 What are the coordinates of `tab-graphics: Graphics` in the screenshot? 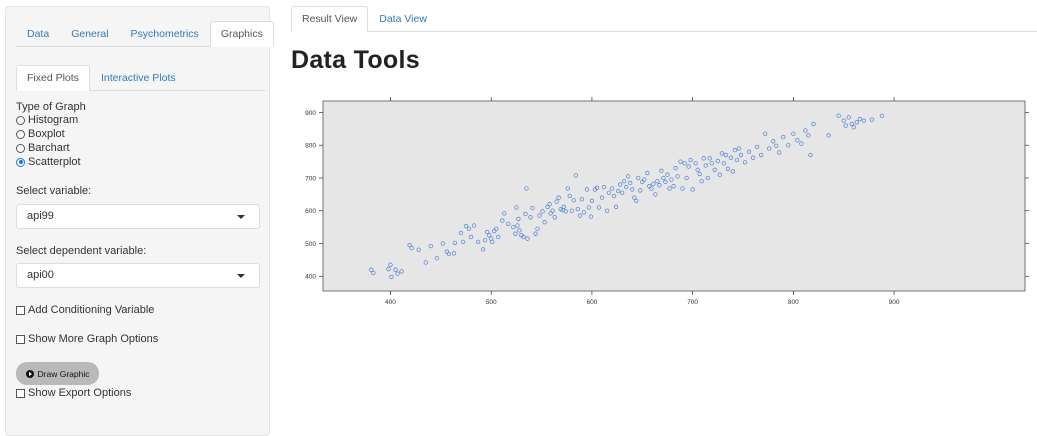 It's located at (241, 34).